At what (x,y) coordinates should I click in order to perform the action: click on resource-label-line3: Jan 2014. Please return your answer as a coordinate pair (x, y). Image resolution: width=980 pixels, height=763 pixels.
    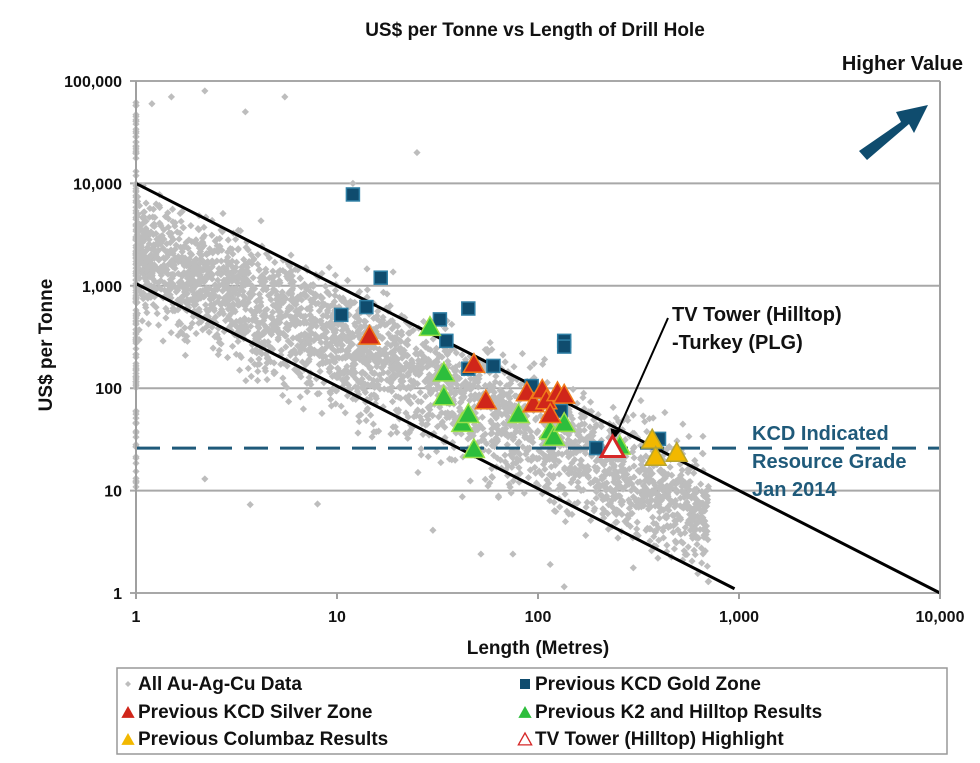
    Looking at the image, I should click on (794, 490).